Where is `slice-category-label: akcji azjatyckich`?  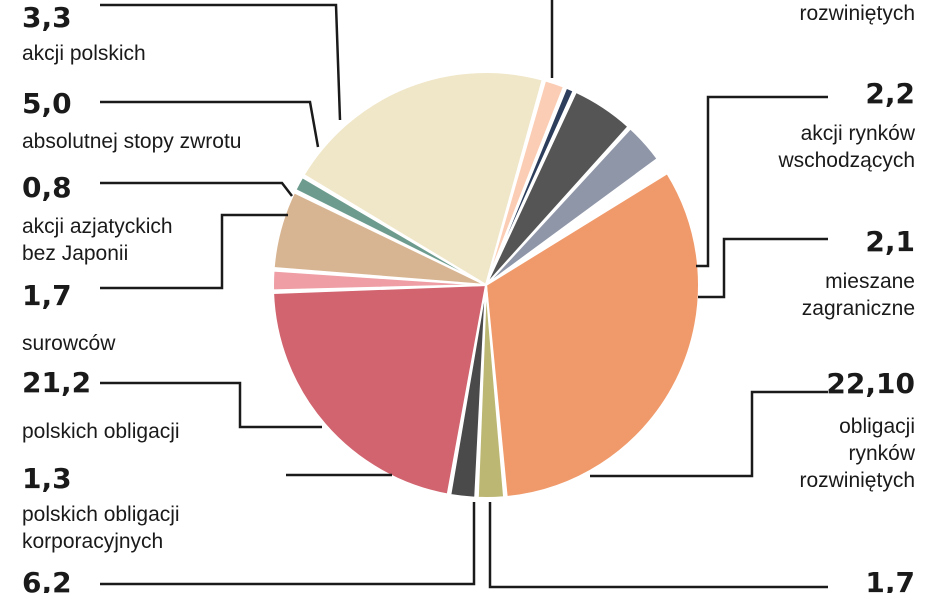
slice-category-label: akcji azjatyckich is located at coordinates (97, 226).